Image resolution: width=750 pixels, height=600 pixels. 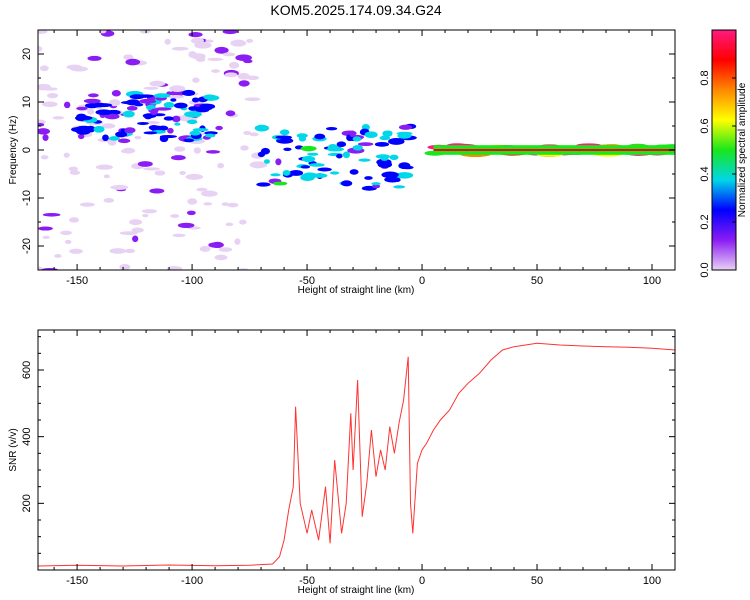 I want to click on colorbar-ticks: 0.0 0.2 0.4 0.6 0.8, so click(x=717, y=174).